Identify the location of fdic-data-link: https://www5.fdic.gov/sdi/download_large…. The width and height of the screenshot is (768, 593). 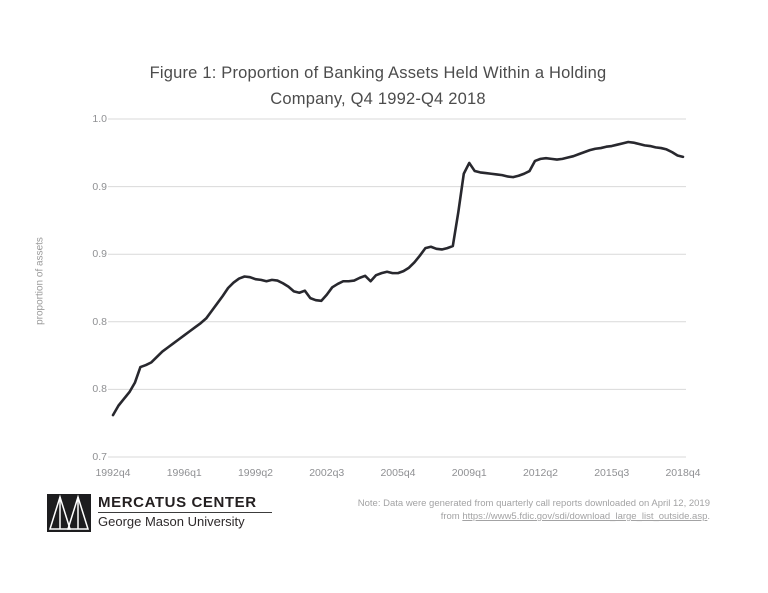
(585, 516).